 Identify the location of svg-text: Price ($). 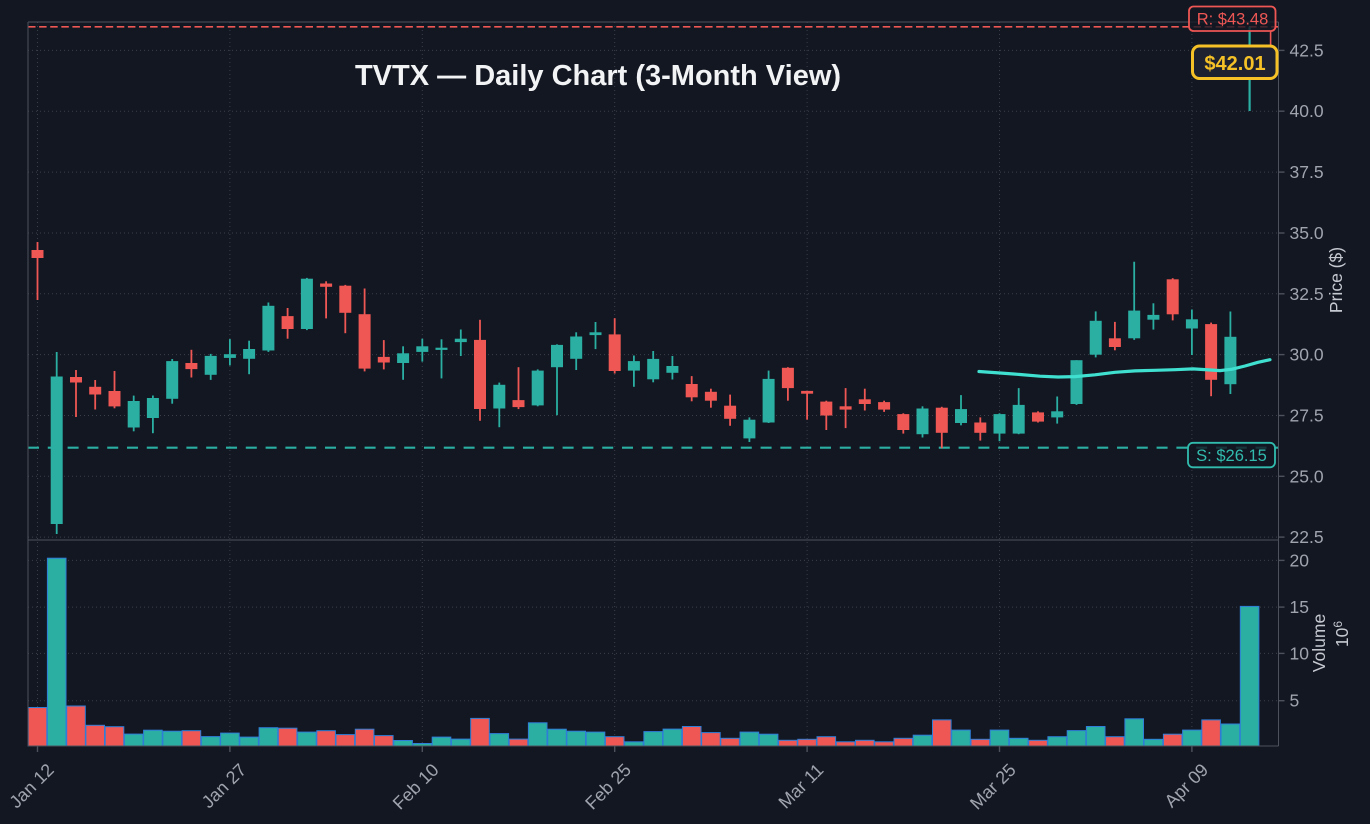
(1336, 280).